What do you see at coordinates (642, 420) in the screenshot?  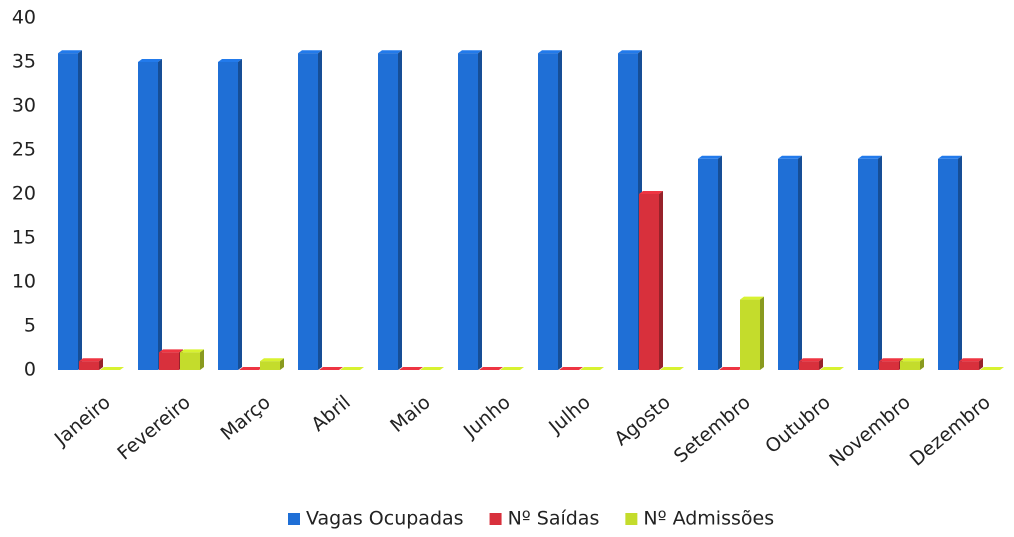 I see `x-tick-label: Agosto` at bounding box center [642, 420].